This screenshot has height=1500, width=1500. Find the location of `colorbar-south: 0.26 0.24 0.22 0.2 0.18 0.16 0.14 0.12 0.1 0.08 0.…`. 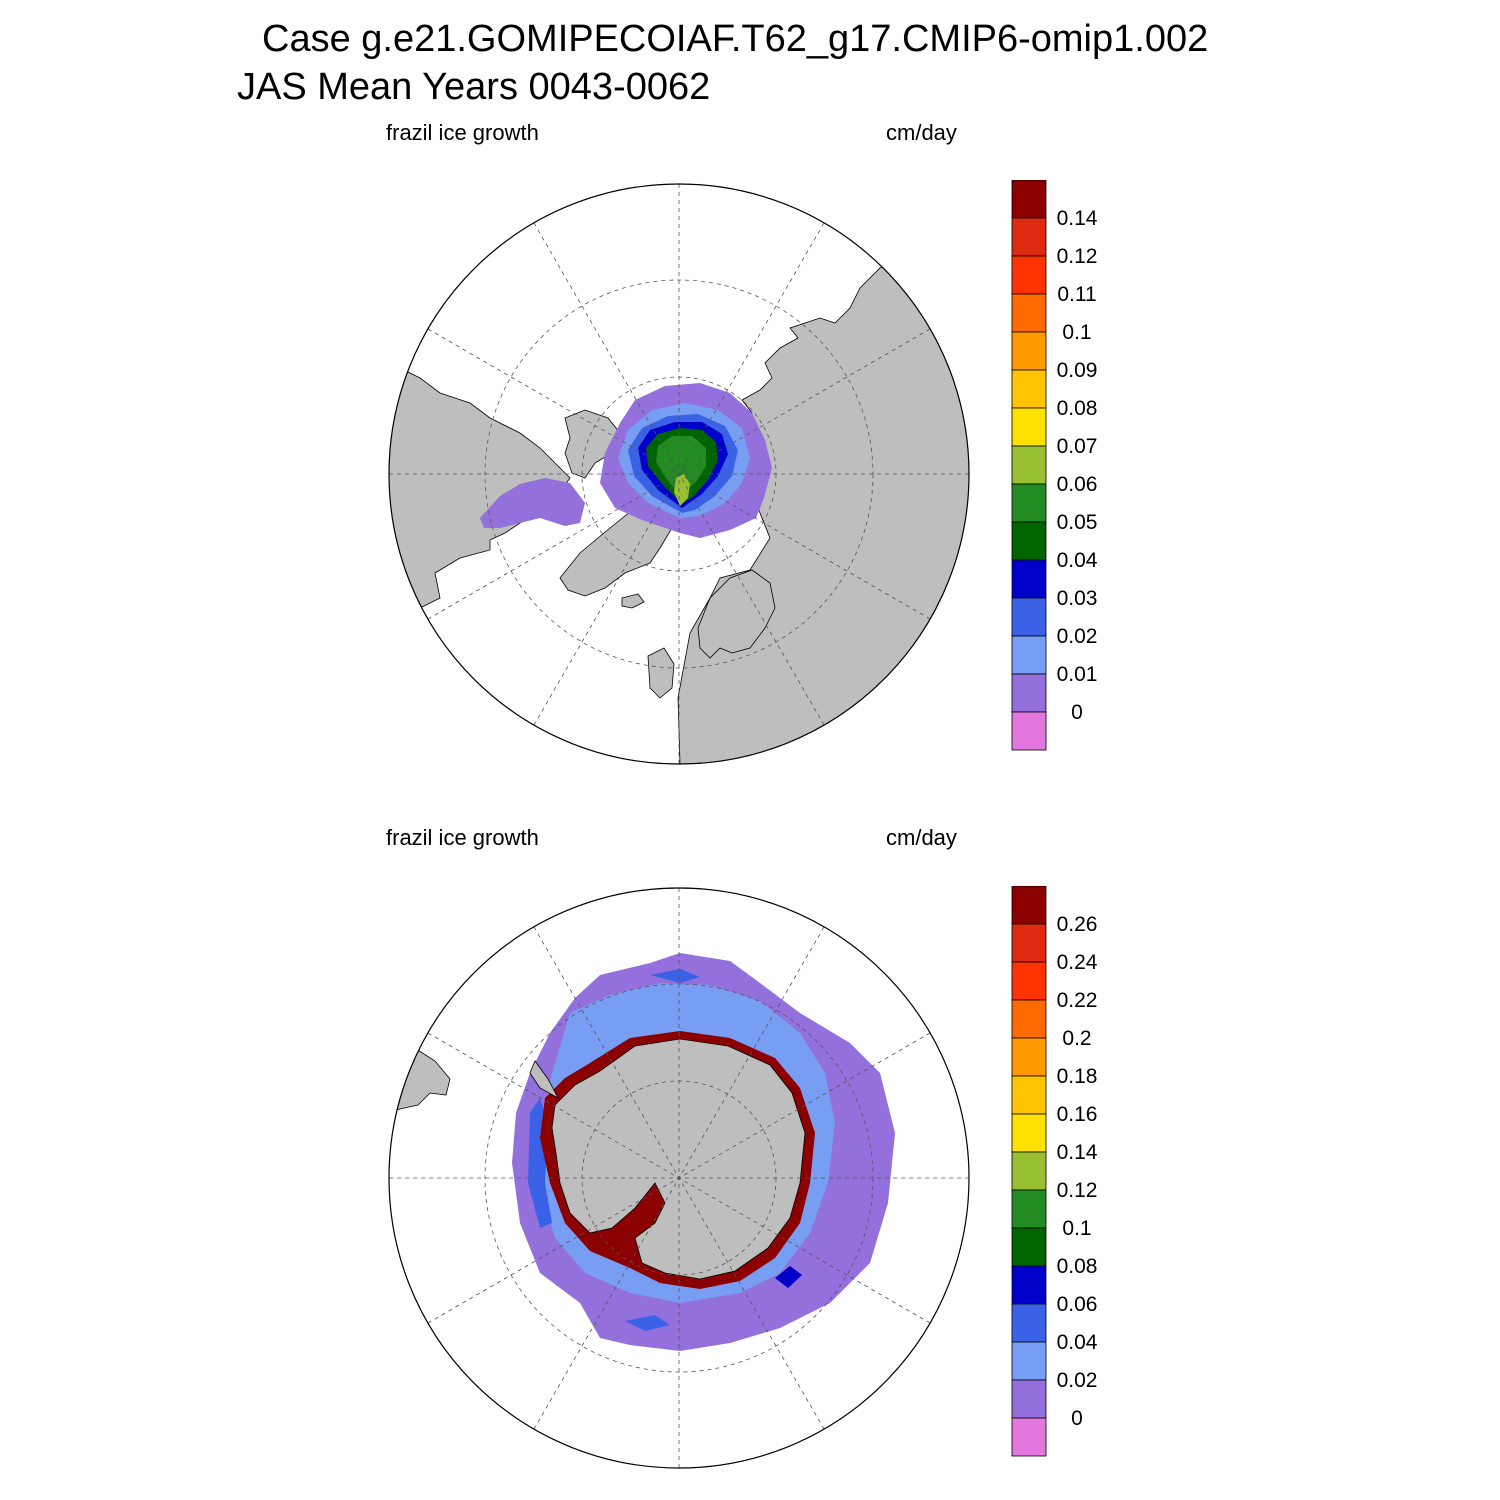

colorbar-south: 0.26 0.24 0.22 0.2 0.18 0.16 0.14 0.12 0.1 0.08 0.… is located at coordinates (1054, 1171).